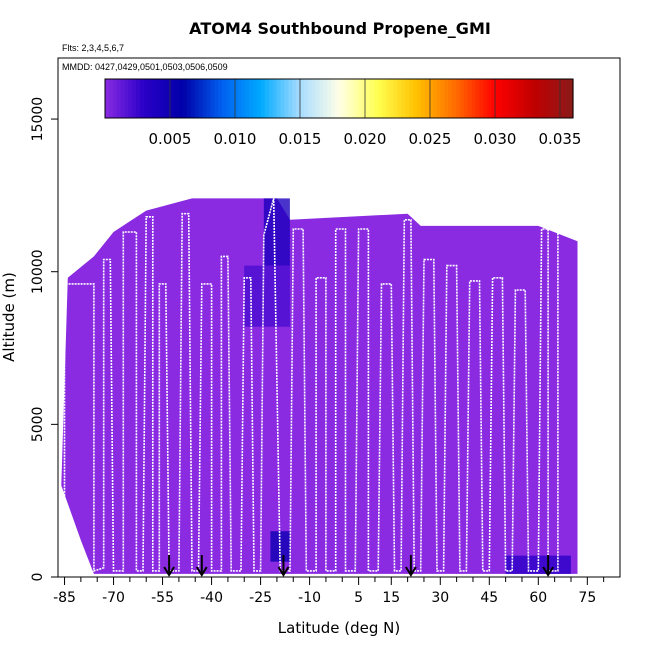 This screenshot has height=650, width=650. I want to click on colorbar-tick-label: 0.015, so click(300, 139).